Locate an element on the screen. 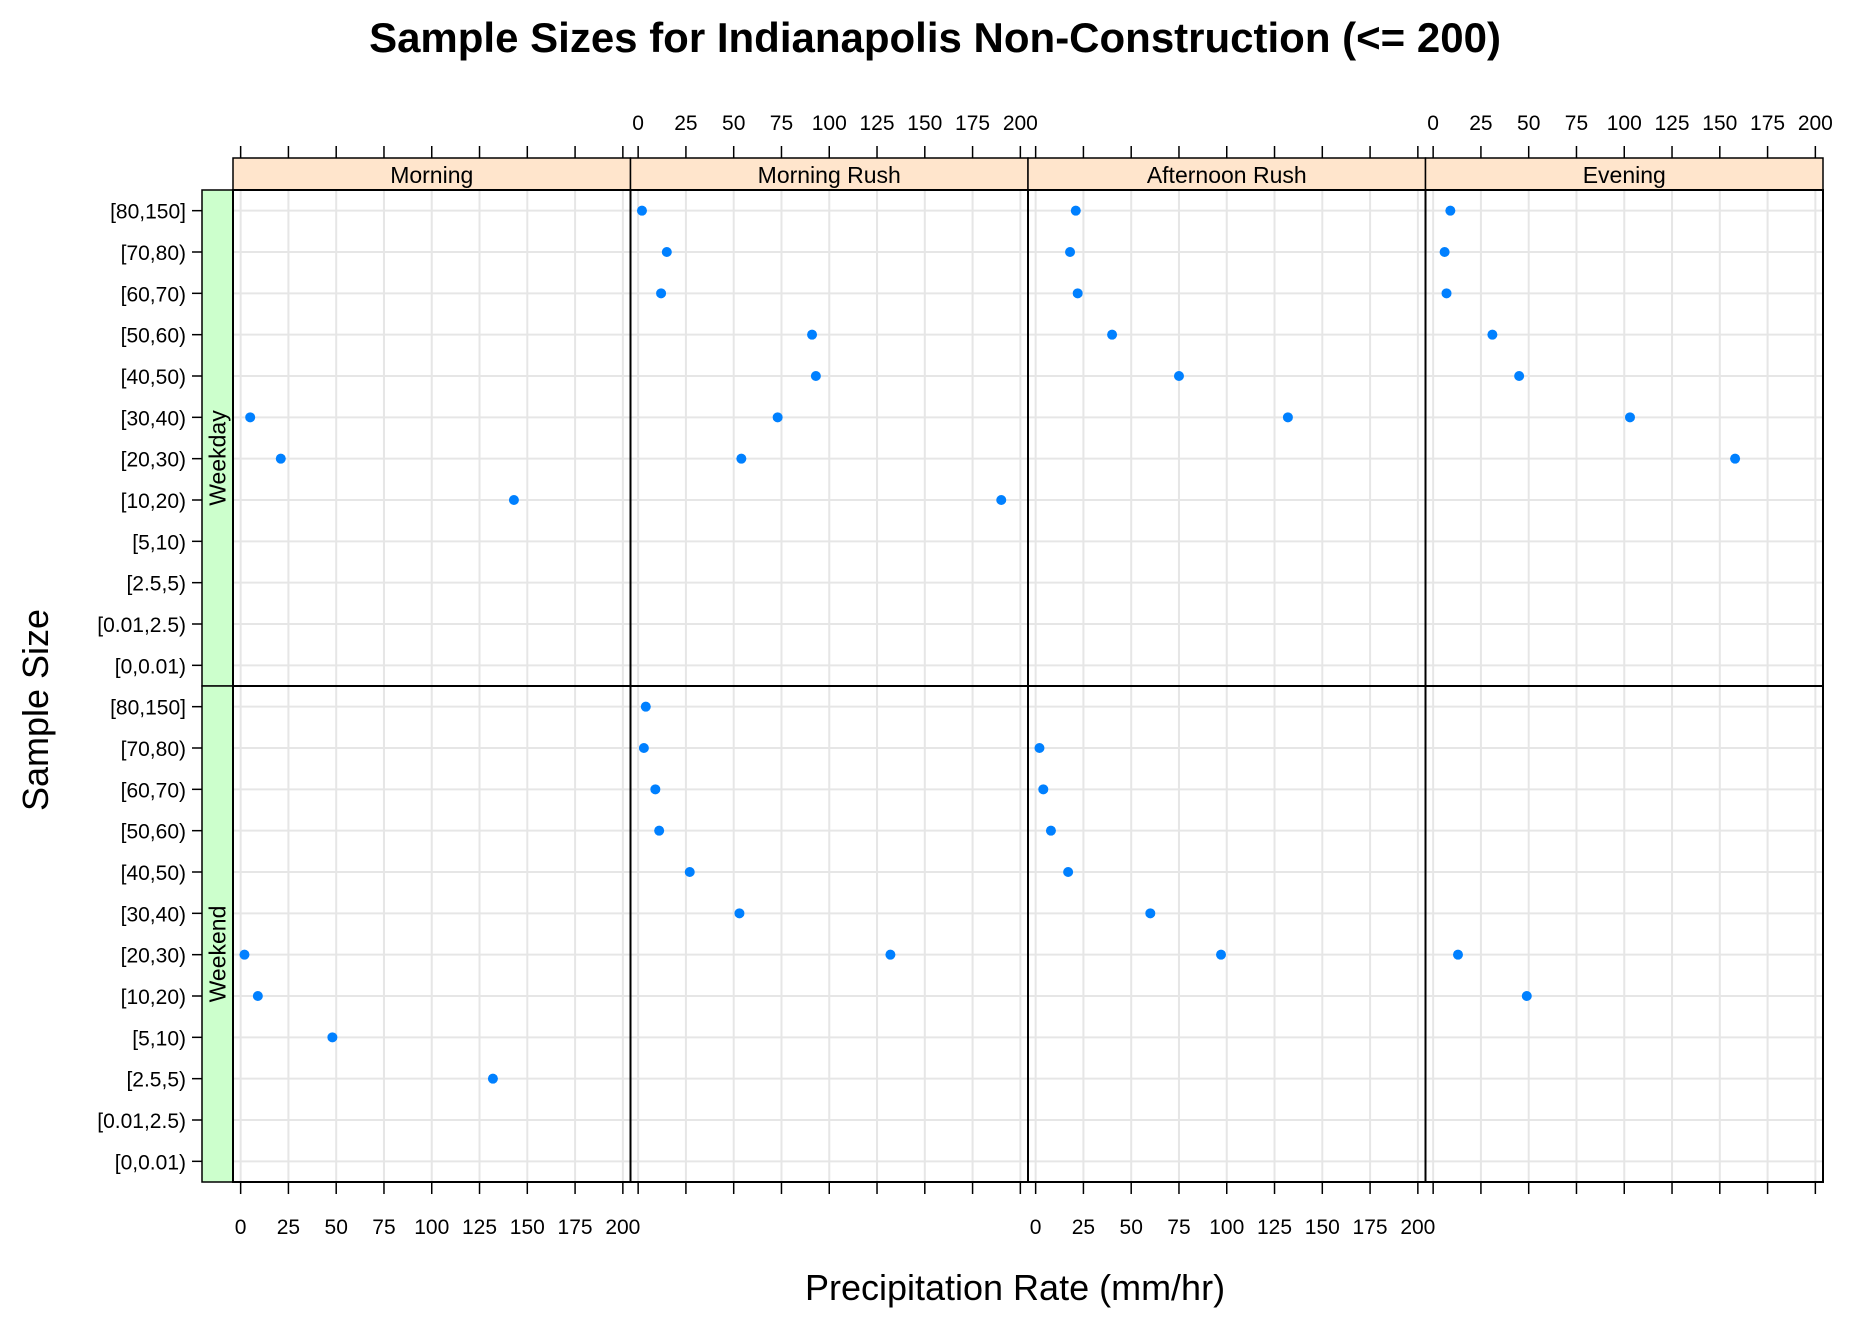 The width and height of the screenshot is (1870, 1320). strip-label-evening: Evening is located at coordinates (1624, 175).